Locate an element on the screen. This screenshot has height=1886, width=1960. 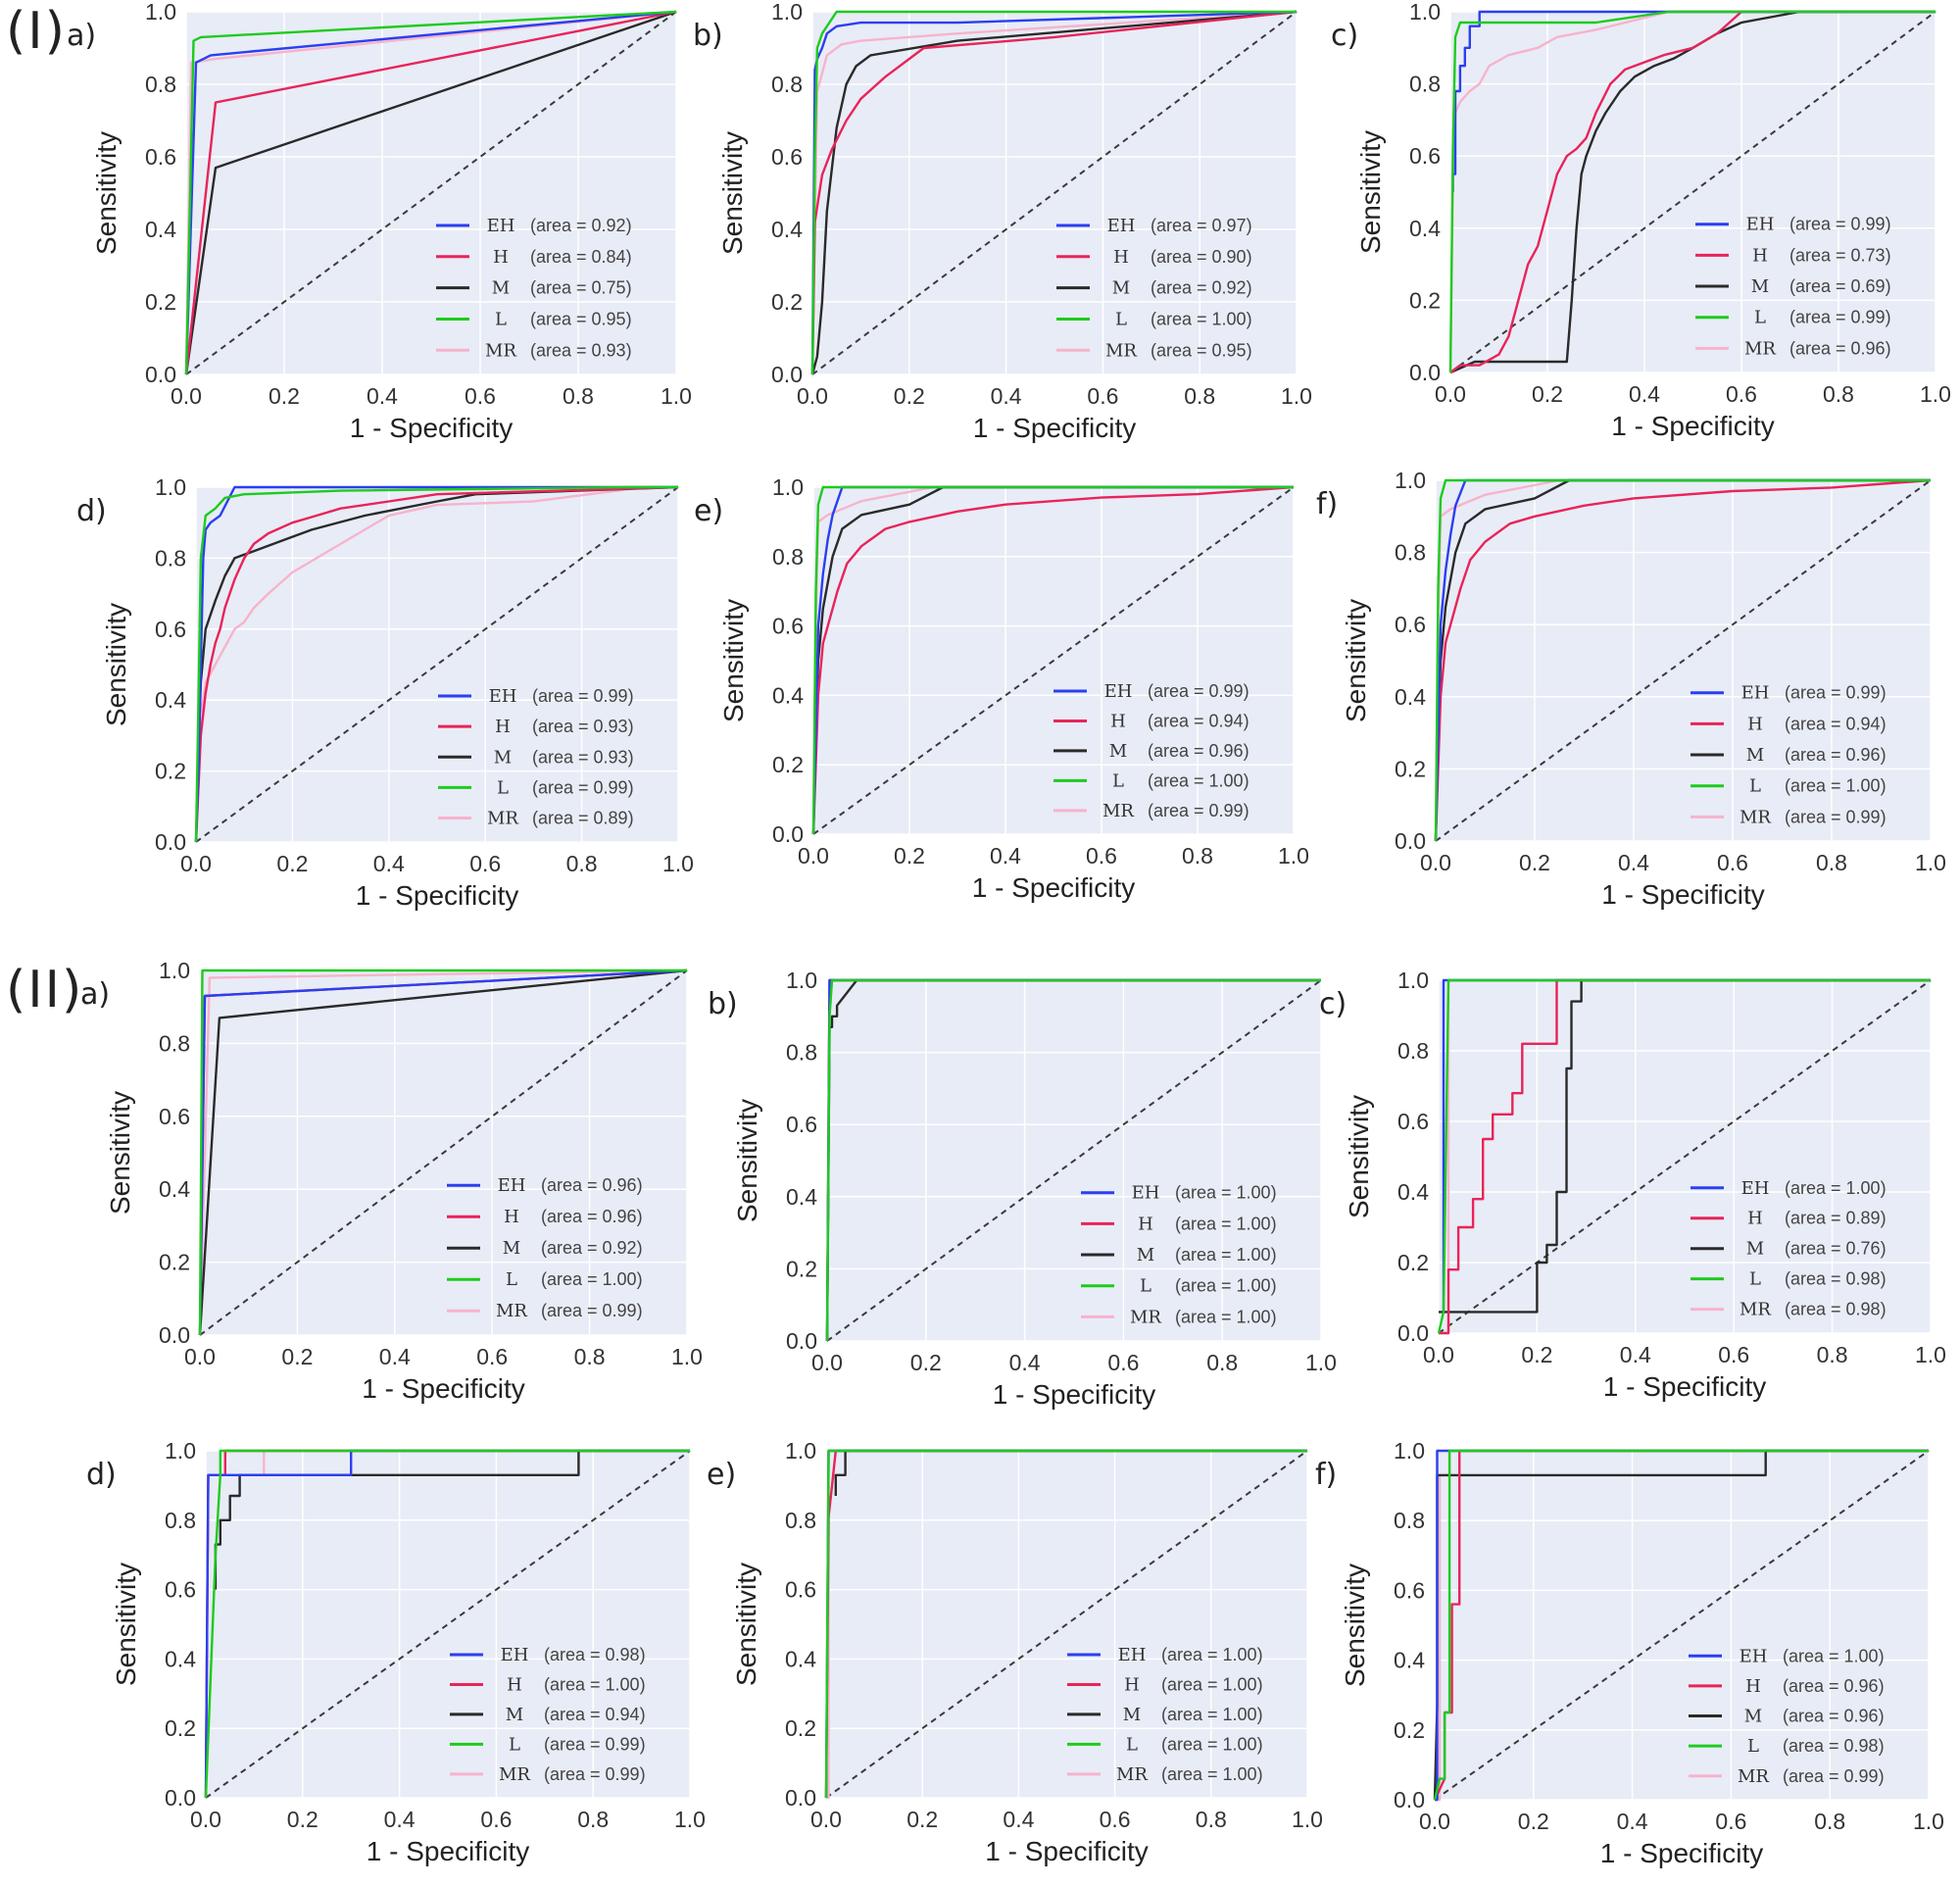
panel-label: e) is located at coordinates (708, 511).